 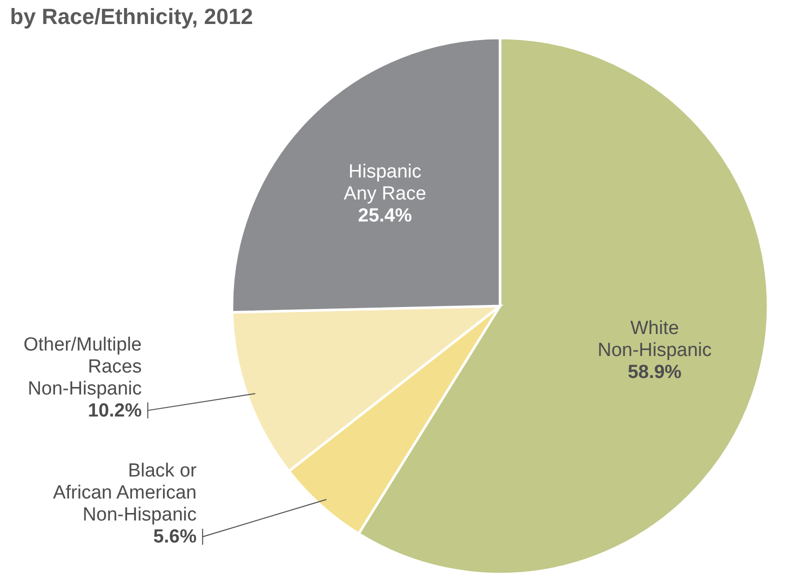 I want to click on slice-label: White Non-Hispanic, so click(x=655, y=340).